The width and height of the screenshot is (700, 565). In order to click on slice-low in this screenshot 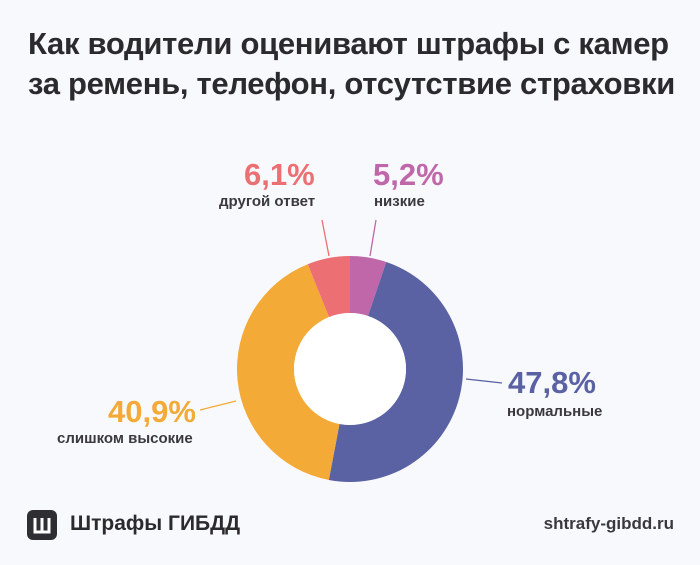, I will do `click(368, 286)`.